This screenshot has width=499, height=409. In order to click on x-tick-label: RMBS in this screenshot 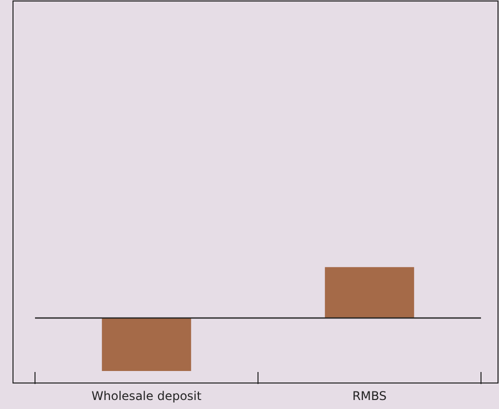, I will do `click(369, 396)`.